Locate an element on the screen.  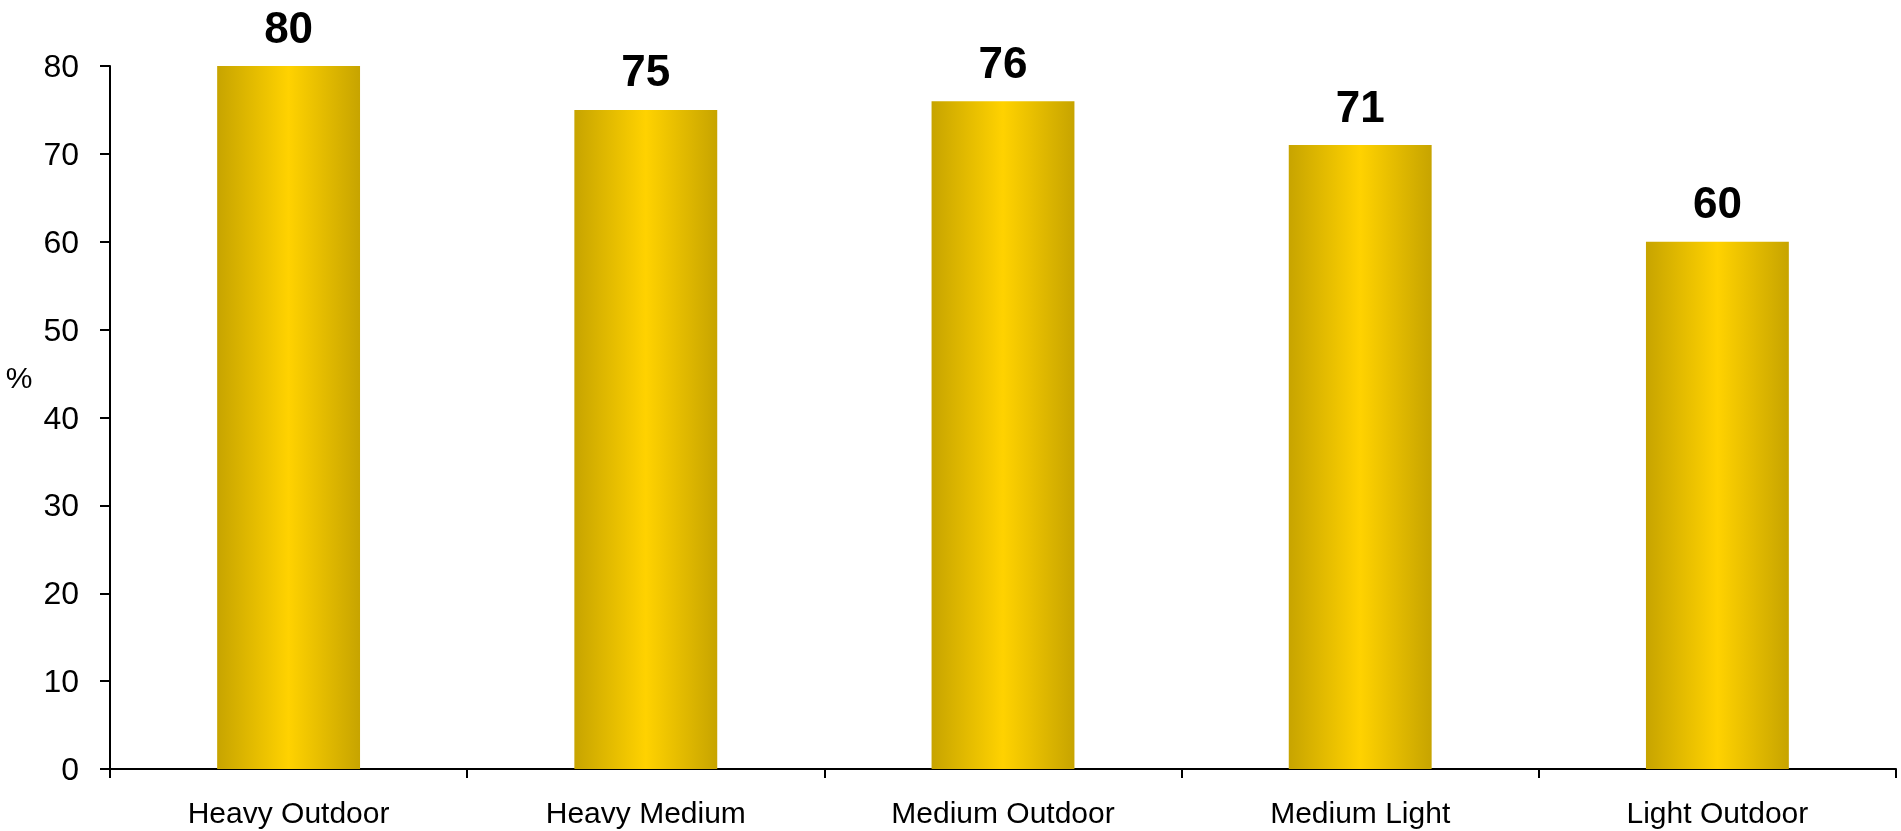
data-label: 60 is located at coordinates (1717, 203).